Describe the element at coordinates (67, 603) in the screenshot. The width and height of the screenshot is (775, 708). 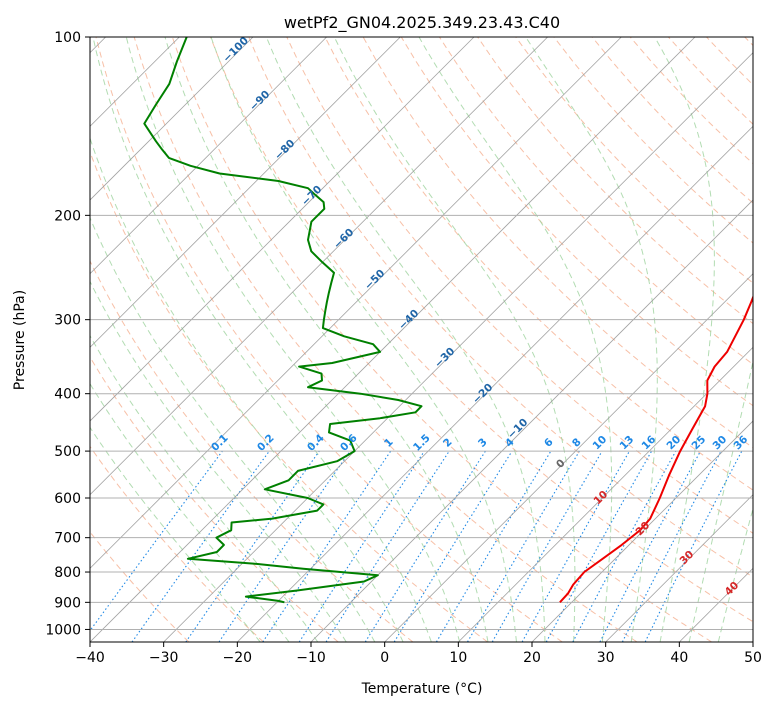
I see `y-tick-label: 900` at that location.